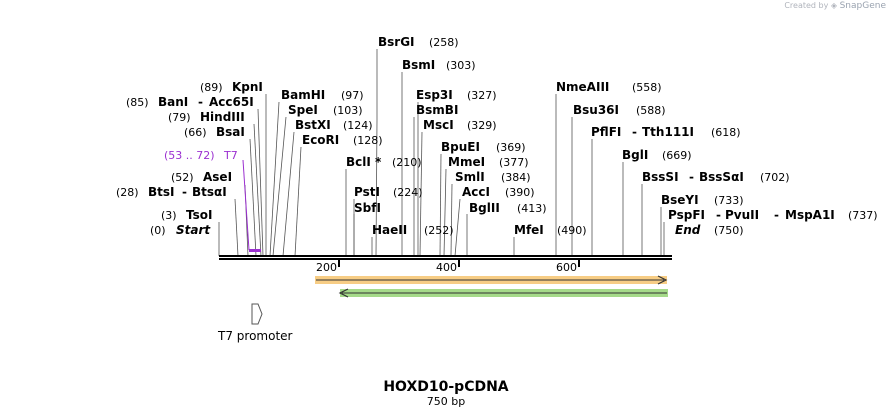 Image resolution: width=892 pixels, height=417 pixels. What do you see at coordinates (476, 192) in the screenshot?
I see `site-acci-label: AccI` at bounding box center [476, 192].